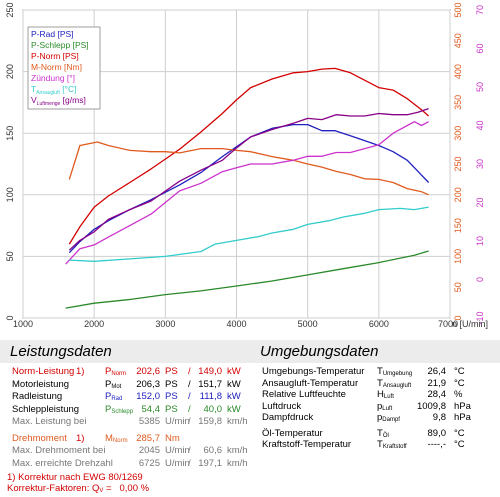 The image size is (500, 497). What do you see at coordinates (458, 394) in the screenshot?
I see `umgebung-unit: %` at bounding box center [458, 394].